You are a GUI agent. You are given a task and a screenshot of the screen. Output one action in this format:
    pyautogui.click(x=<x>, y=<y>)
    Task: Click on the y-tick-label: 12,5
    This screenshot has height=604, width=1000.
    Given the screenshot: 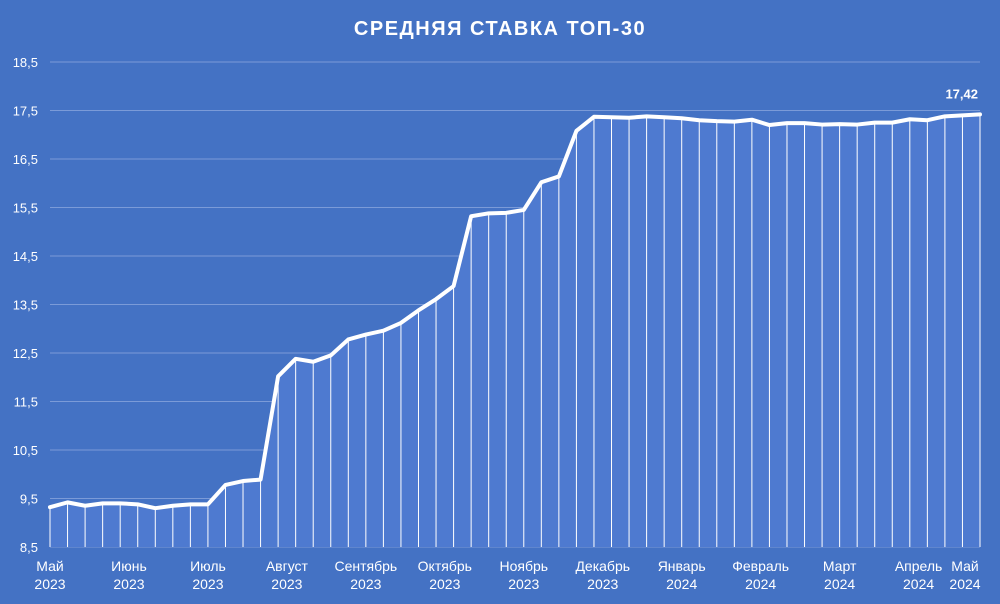 What is the action you would take?
    pyautogui.click(x=25, y=353)
    